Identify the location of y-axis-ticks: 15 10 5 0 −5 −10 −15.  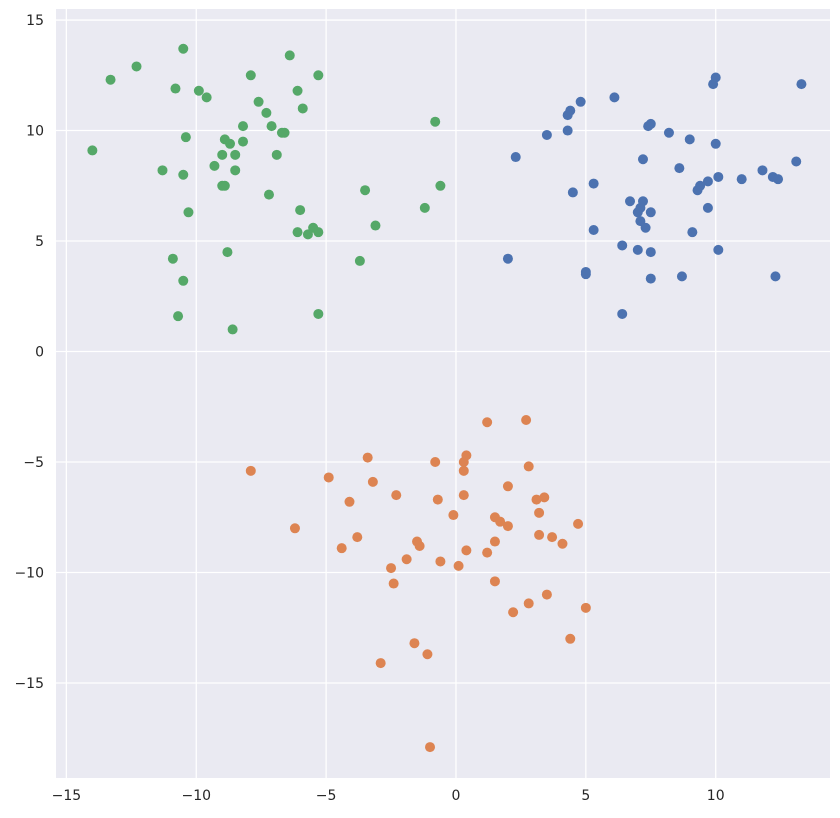
(29, 352).